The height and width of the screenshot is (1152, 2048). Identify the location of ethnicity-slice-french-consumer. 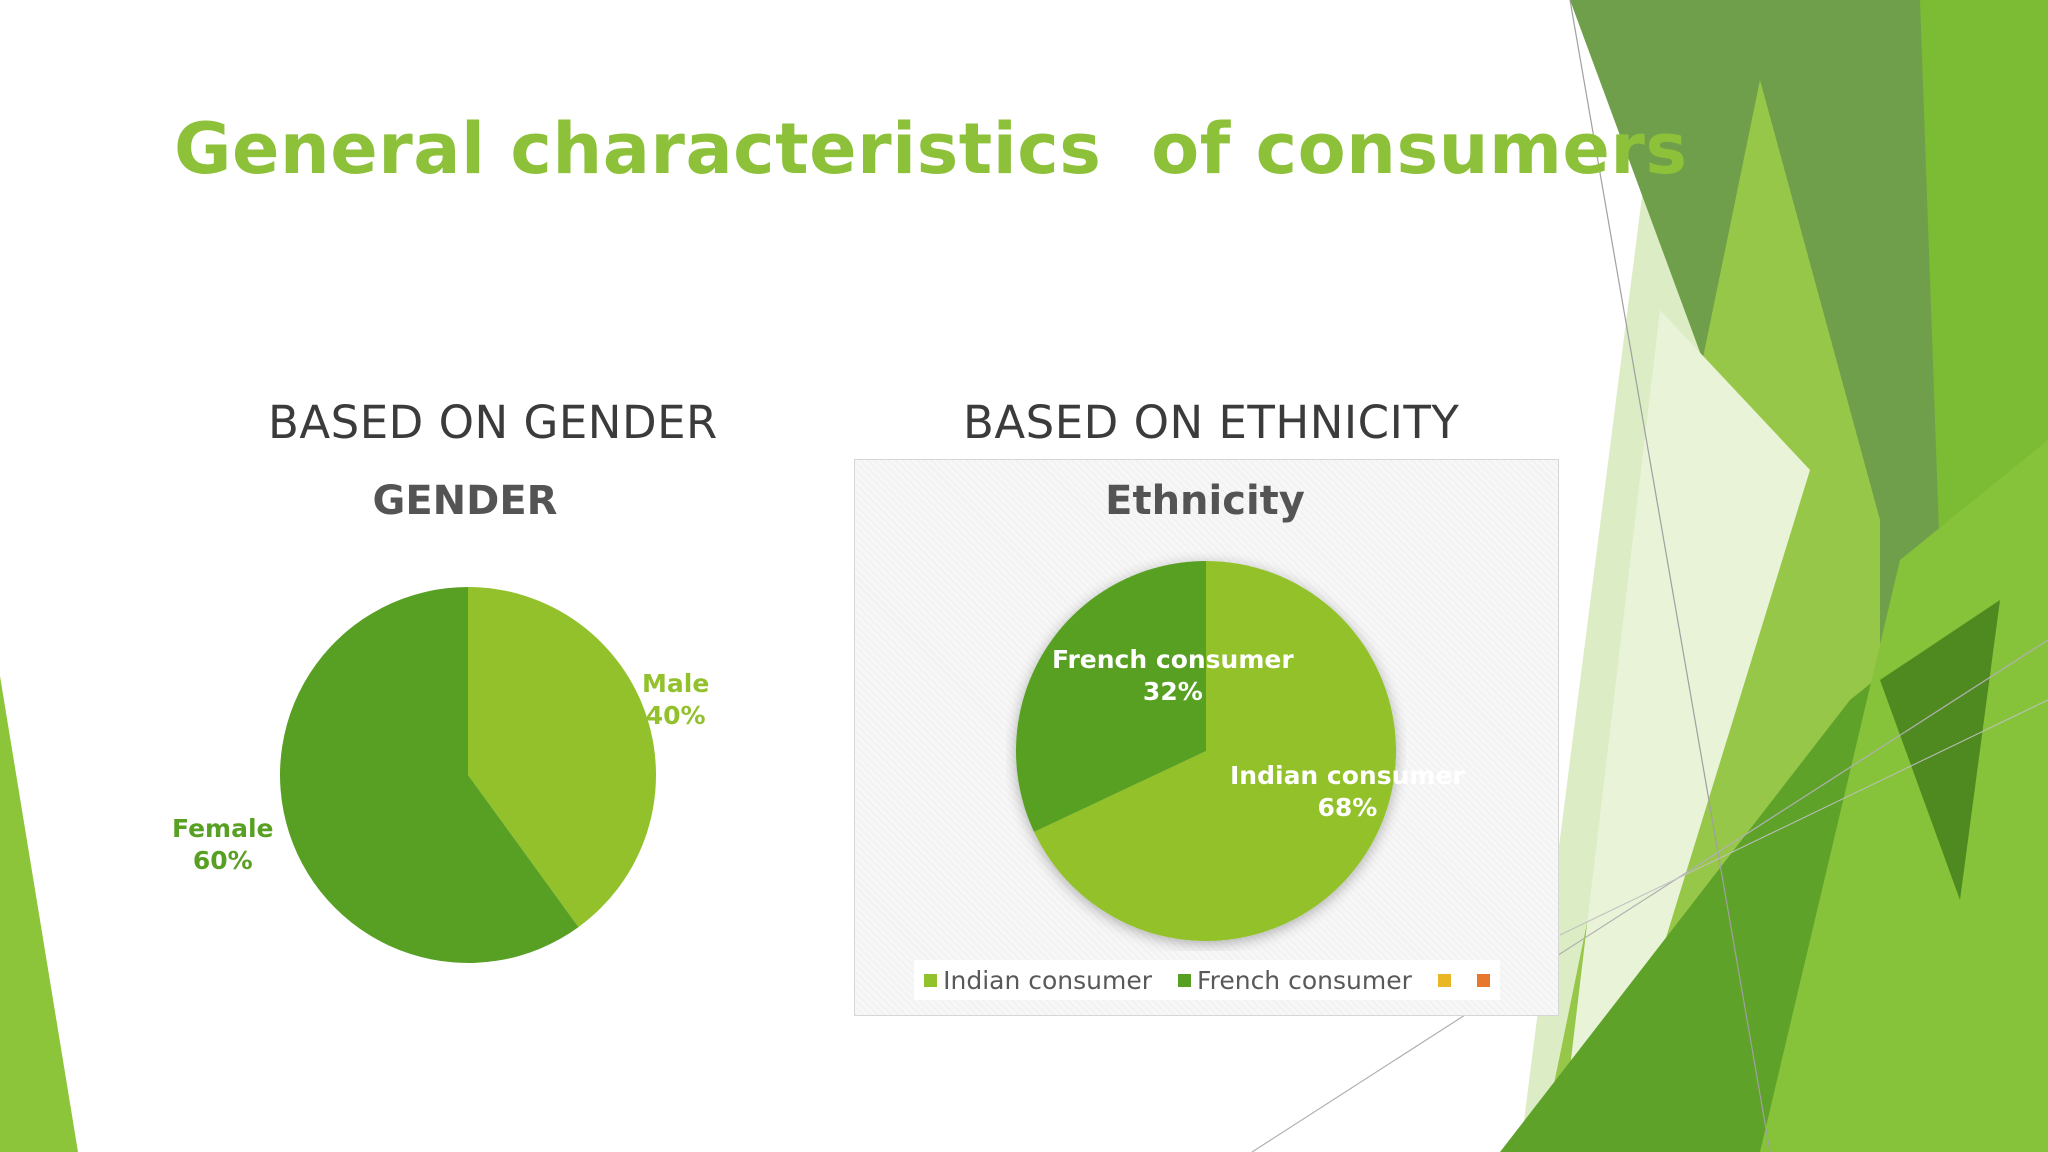
(1111, 696).